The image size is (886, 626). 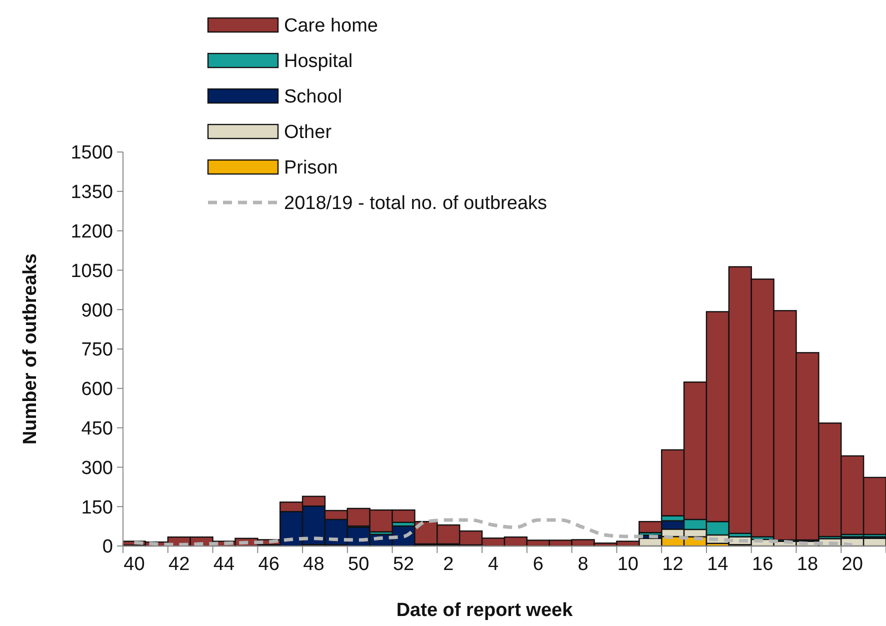 I want to click on legend-label: School, so click(x=313, y=97).